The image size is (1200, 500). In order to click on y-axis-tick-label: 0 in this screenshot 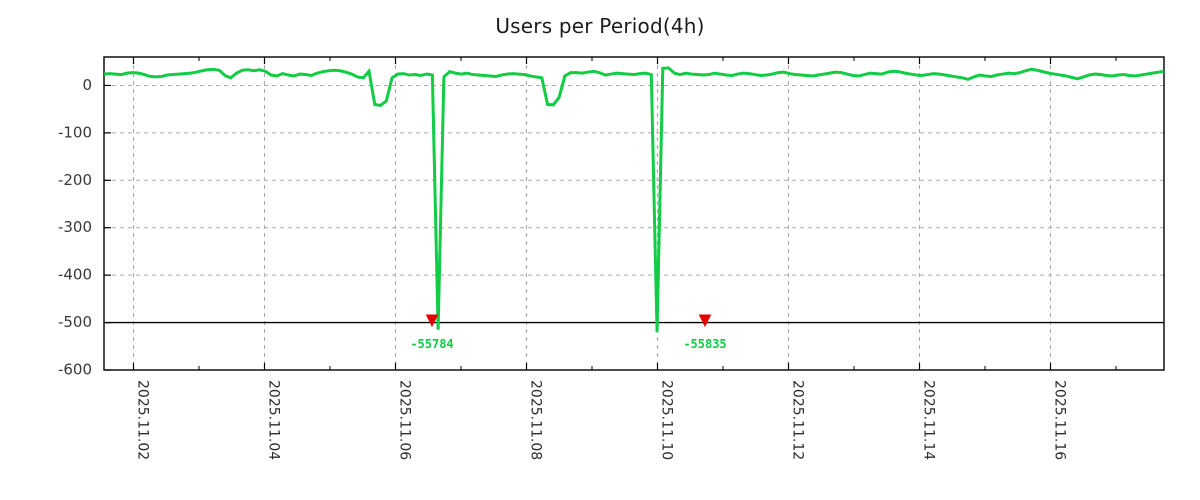, I will do `click(87, 85)`.